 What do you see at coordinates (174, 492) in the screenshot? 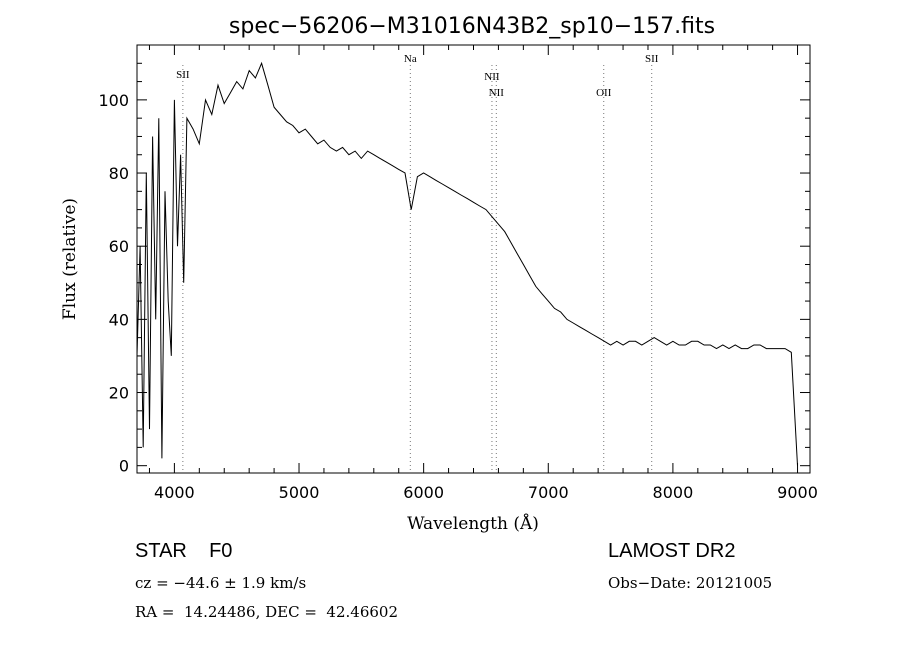
I see `x-tick-label: 4000` at bounding box center [174, 492].